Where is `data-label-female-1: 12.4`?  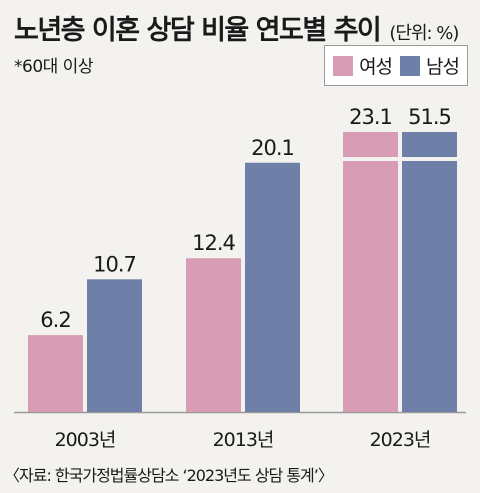 data-label-female-1: 12.4 is located at coordinates (213, 243).